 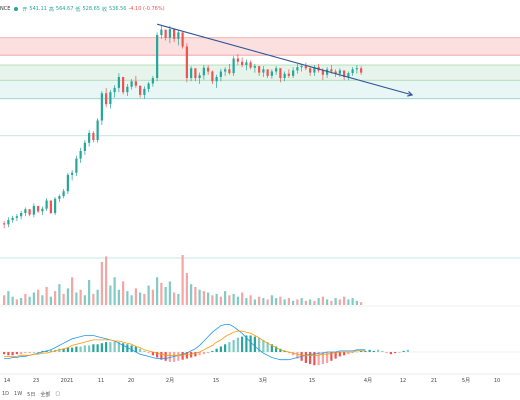 What do you see at coordinates (170, 381) in the screenshot?
I see `x-tick-label: 2月` at bounding box center [170, 381].